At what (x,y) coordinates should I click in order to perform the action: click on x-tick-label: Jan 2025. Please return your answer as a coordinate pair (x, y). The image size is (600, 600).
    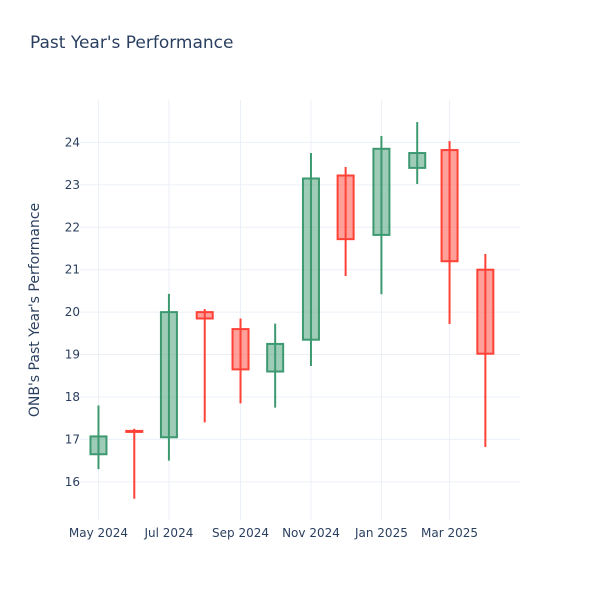
    Looking at the image, I should click on (381, 533).